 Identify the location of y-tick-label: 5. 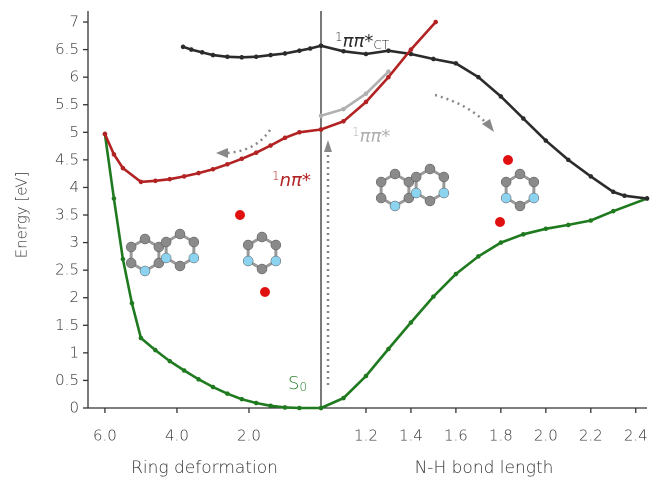
(74, 132).